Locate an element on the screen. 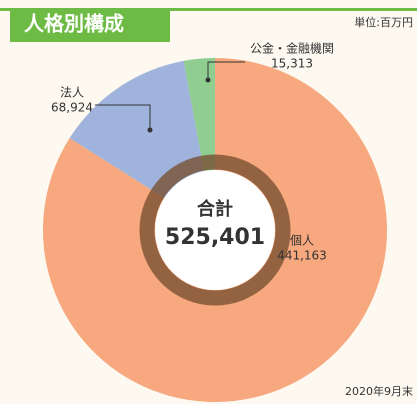 The height and width of the screenshot is (404, 417). inner-ring is located at coordinates (215, 230).